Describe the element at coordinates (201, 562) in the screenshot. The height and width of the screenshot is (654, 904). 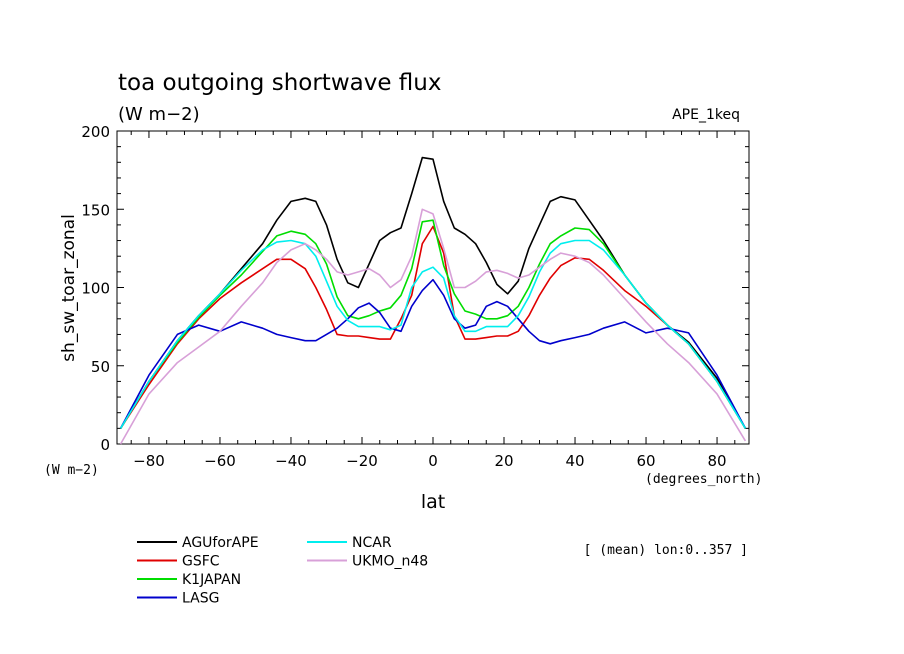
I see `legend-label: GSFC` at that location.